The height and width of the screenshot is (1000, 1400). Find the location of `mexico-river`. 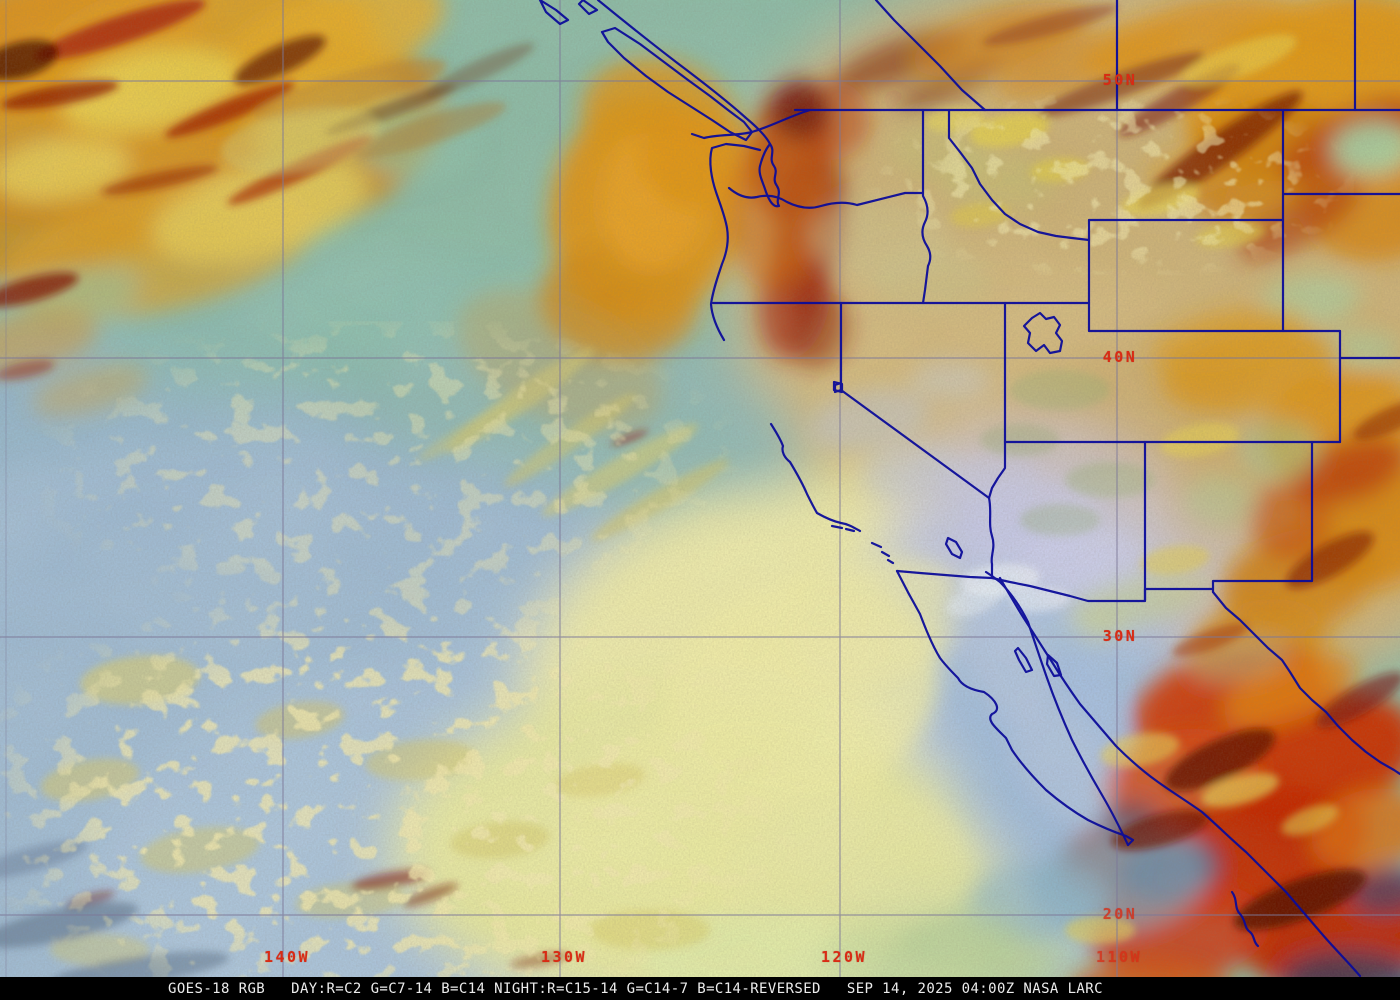

mexico-river is located at coordinates (1245, 919).